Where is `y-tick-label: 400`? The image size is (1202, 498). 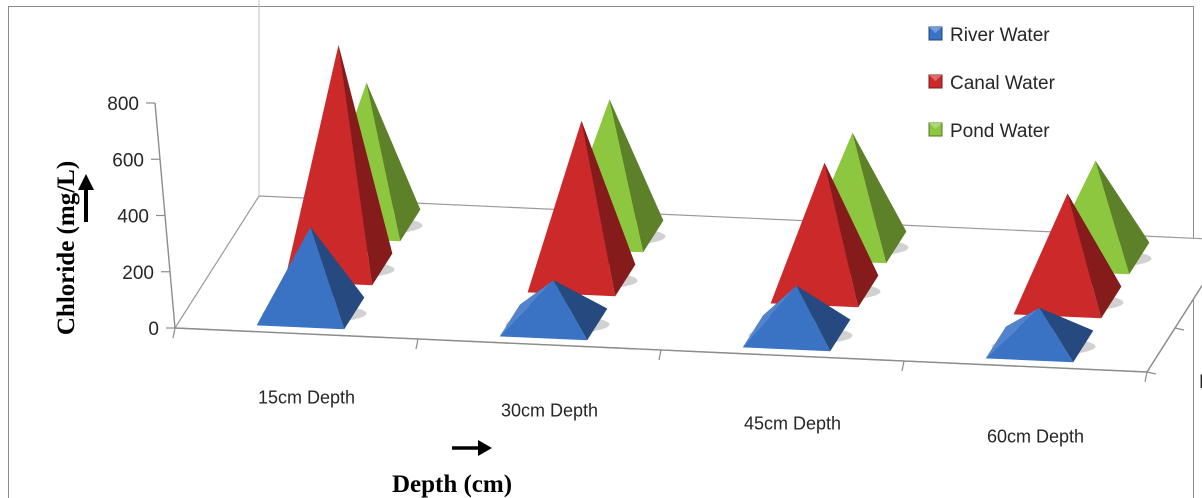 y-tick-label: 400 is located at coordinates (133, 217).